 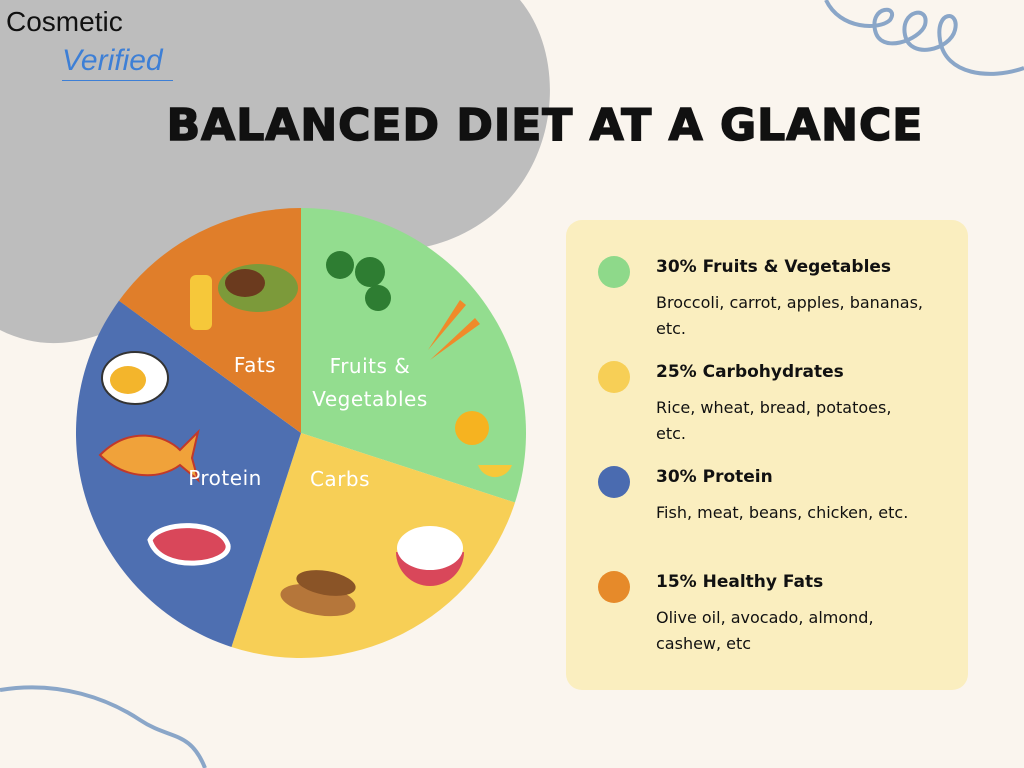 I want to click on chart-title: BALANCED DIET AT A GLANCE, so click(x=545, y=125).